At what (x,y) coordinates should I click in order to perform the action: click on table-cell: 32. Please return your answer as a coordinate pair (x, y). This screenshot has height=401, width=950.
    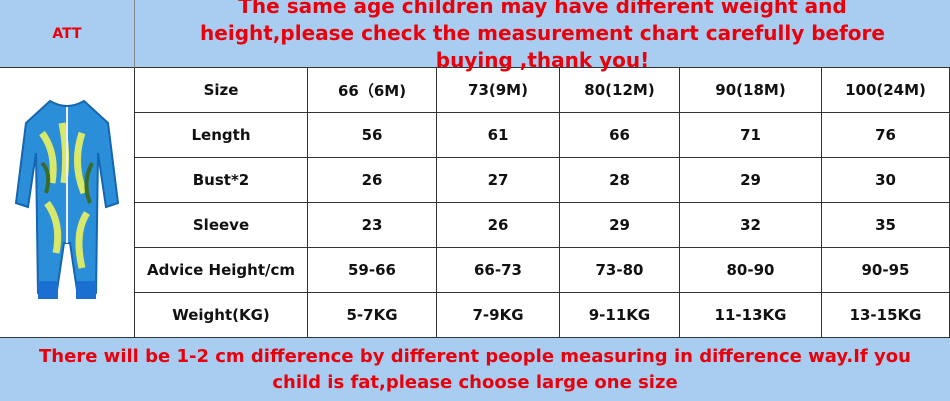
    Looking at the image, I should click on (751, 225).